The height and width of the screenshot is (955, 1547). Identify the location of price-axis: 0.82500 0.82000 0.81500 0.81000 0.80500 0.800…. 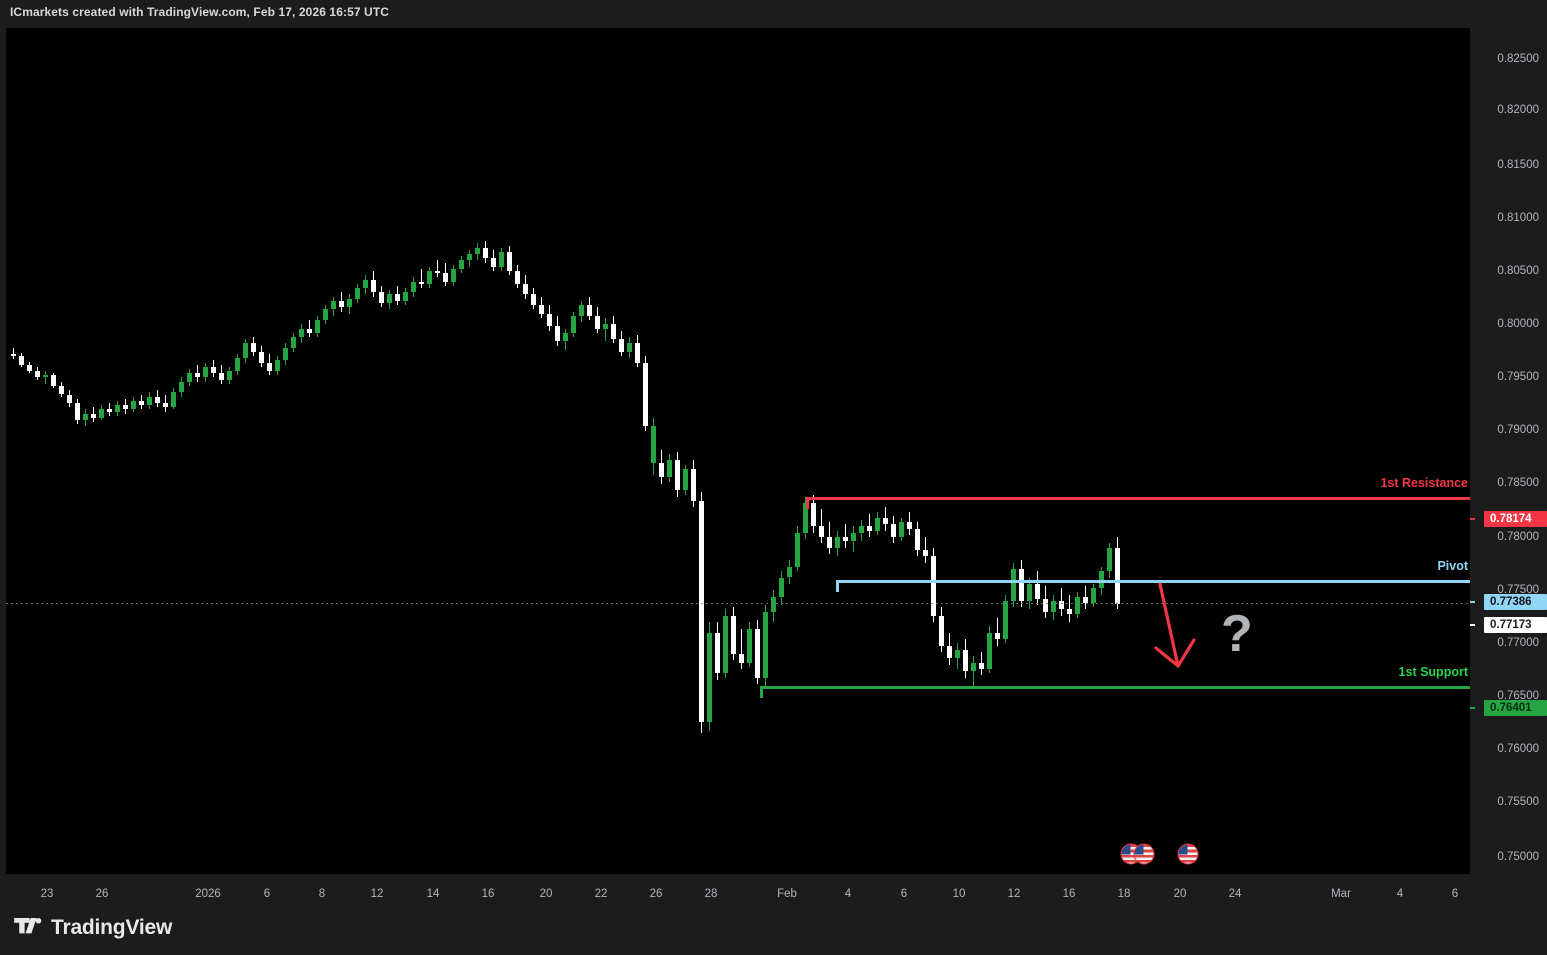
(1508, 451).